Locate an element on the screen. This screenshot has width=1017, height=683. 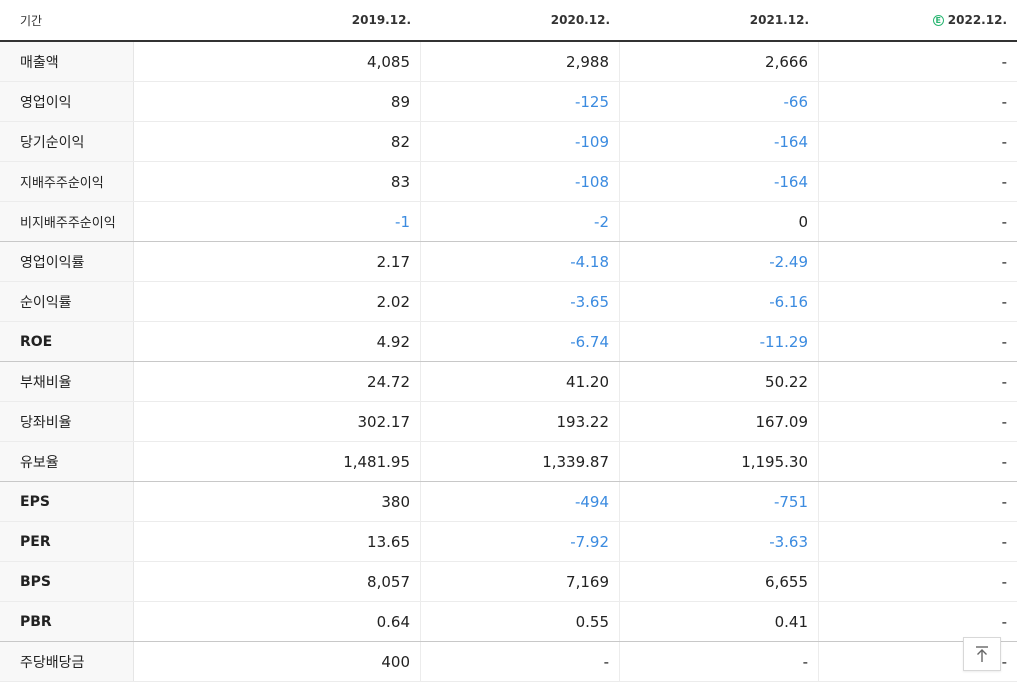
period-header-label: 기간 is located at coordinates (31, 20).